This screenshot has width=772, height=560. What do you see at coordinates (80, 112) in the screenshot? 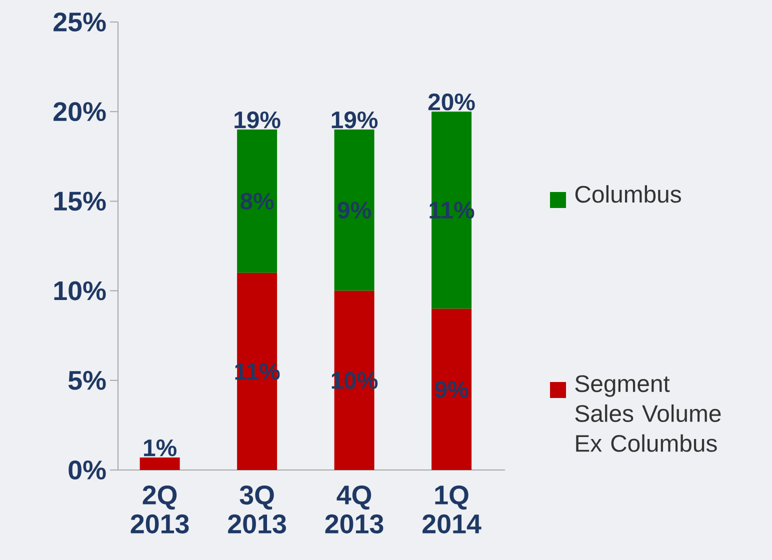
I see `y-tick-label: 20%` at bounding box center [80, 112].